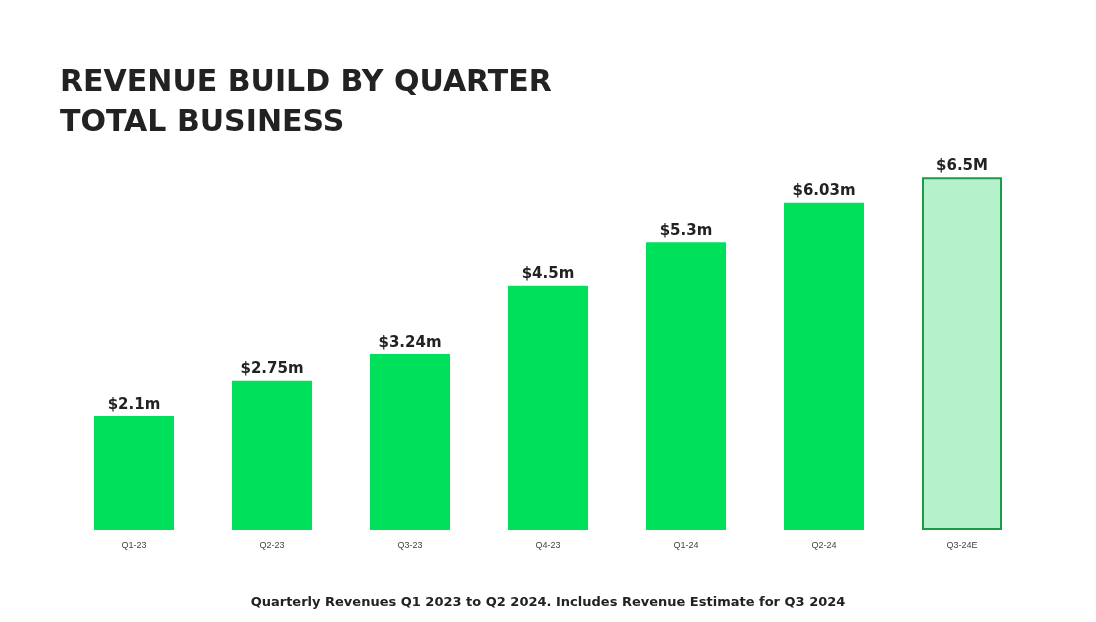 The width and height of the screenshot is (1096, 622). What do you see at coordinates (962, 164) in the screenshot?
I see `data-label: $6.5M` at bounding box center [962, 164].